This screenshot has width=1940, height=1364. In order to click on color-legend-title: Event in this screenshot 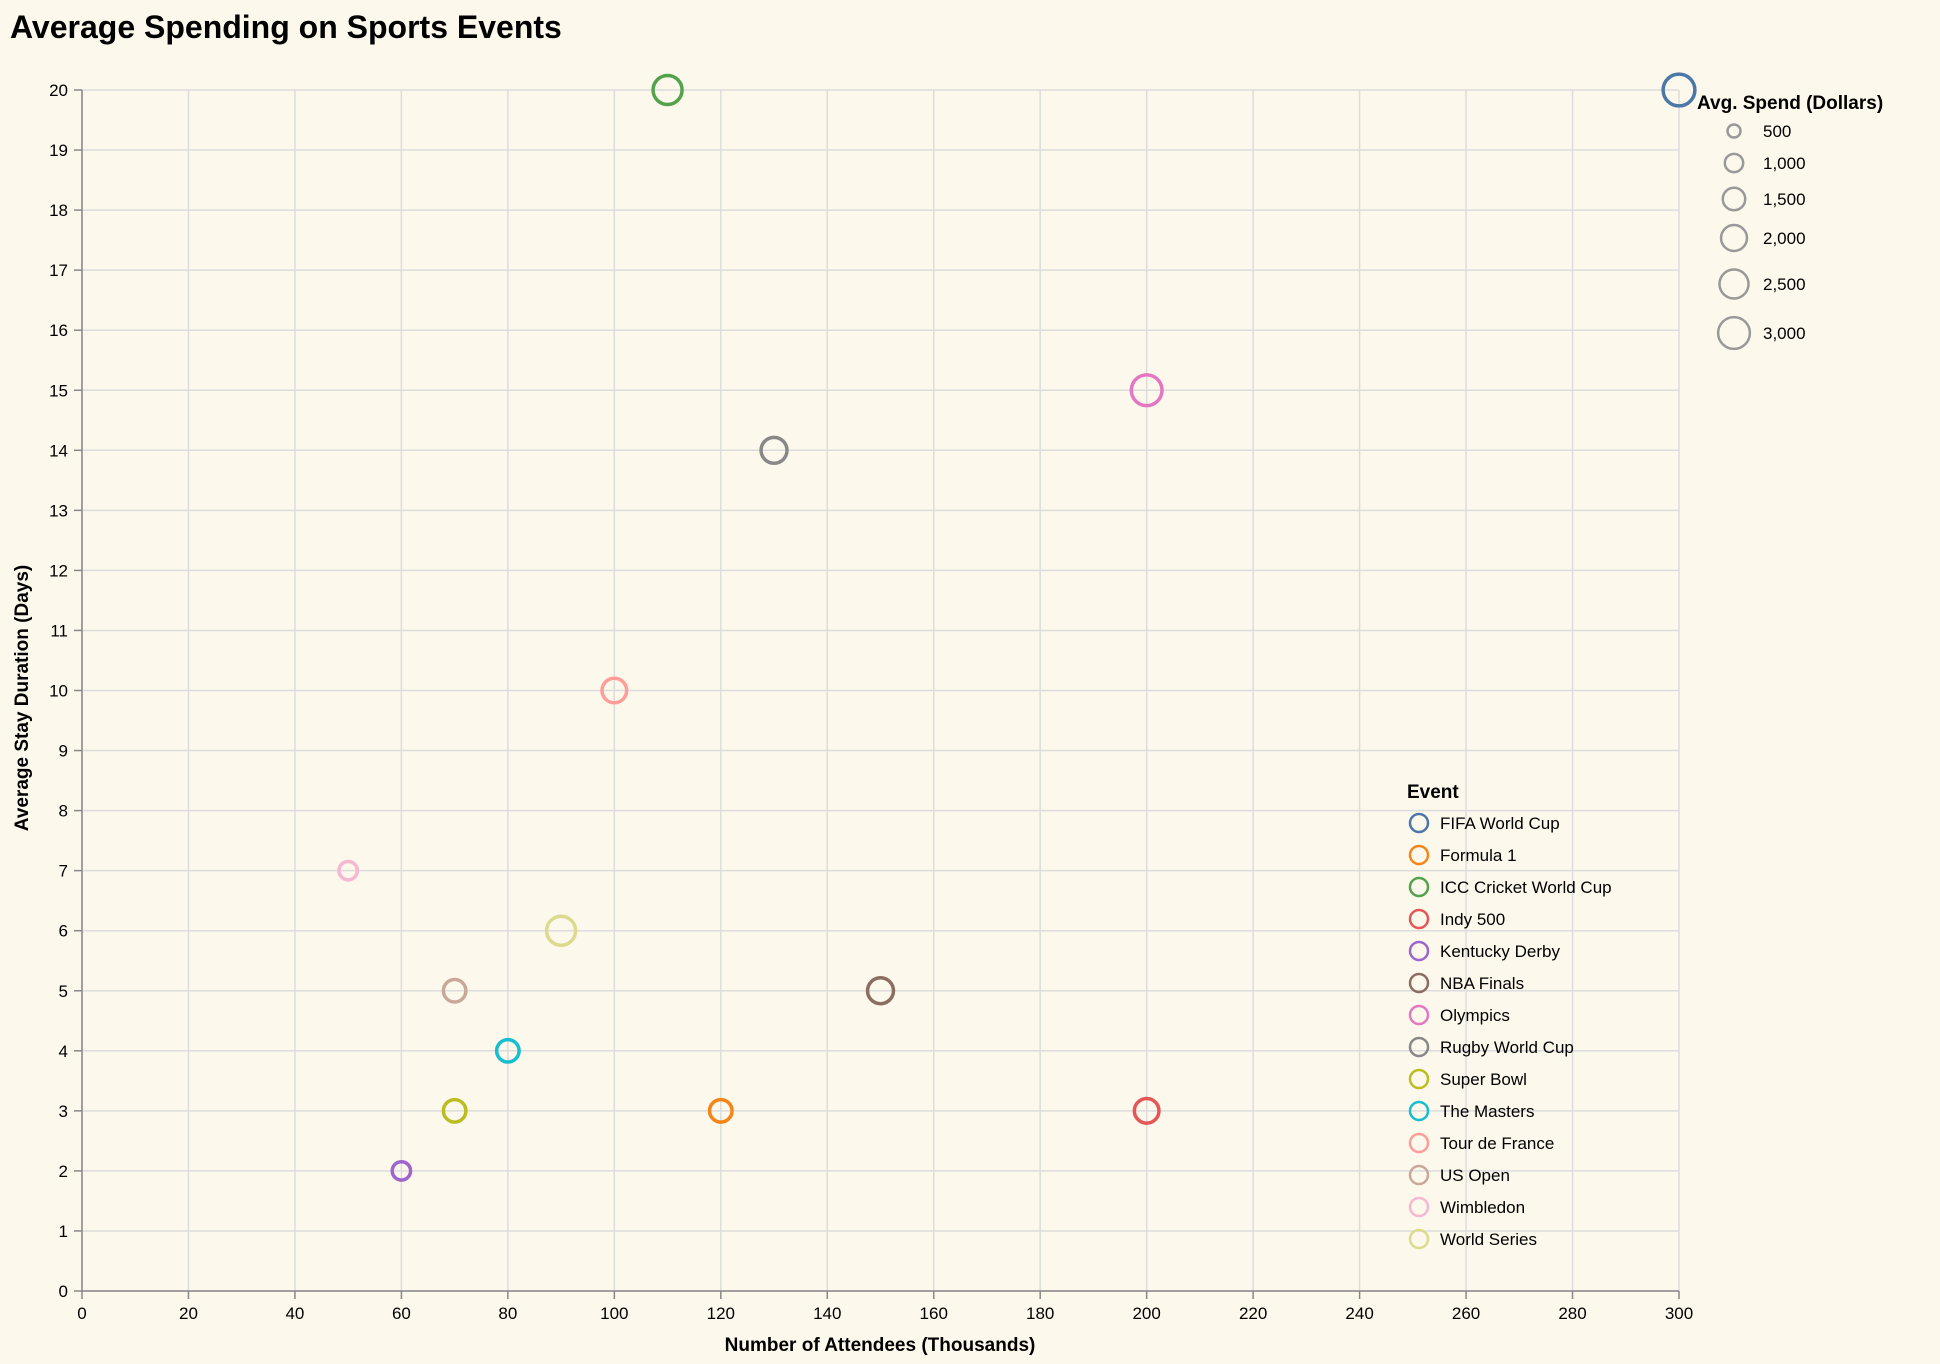, I will do `click(1433, 792)`.